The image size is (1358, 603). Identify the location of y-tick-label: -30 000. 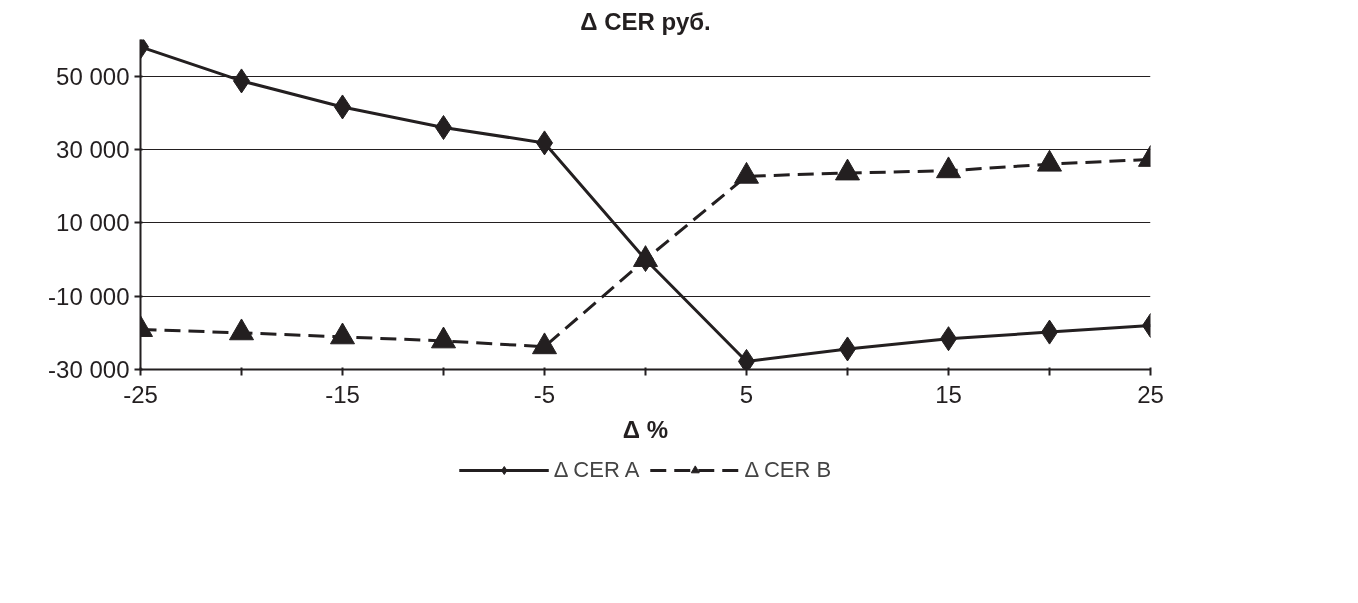
(89, 369).